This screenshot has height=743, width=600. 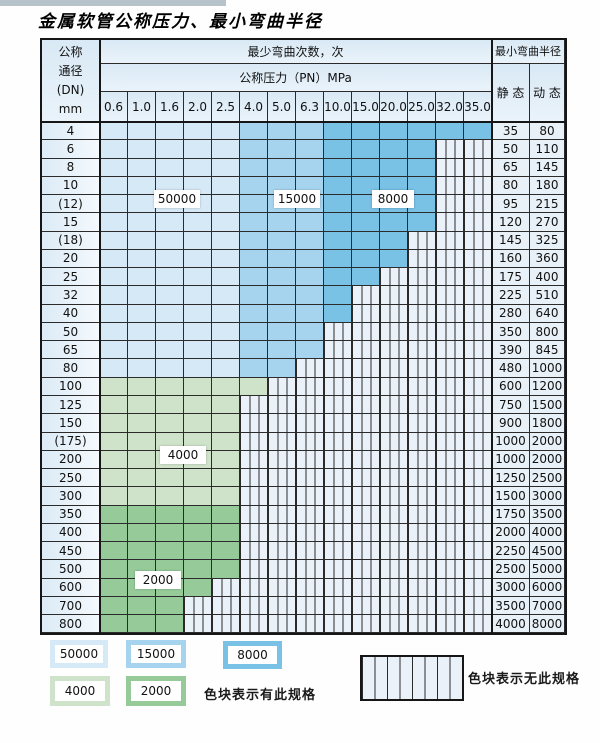 What do you see at coordinates (71, 441) in the screenshot?
I see `dn-cell: (175)` at bounding box center [71, 441].